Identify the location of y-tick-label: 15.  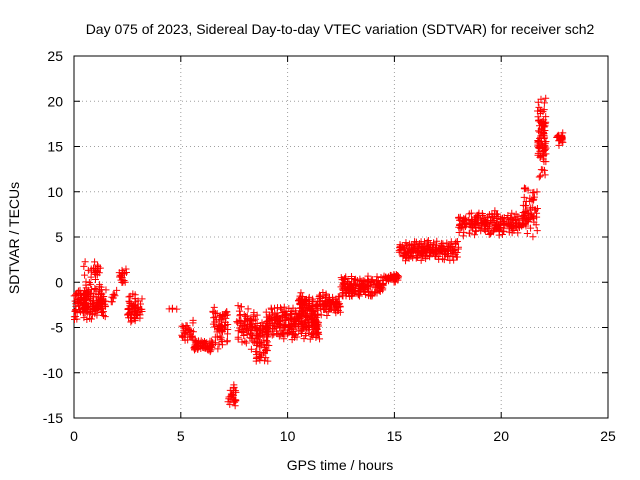
(55, 147).